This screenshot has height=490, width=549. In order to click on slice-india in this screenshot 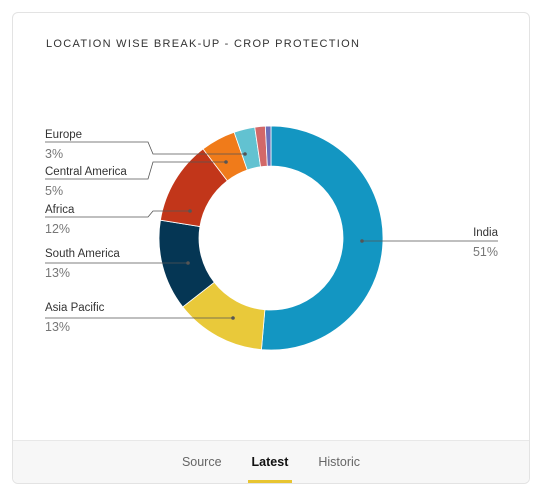, I will do `click(322, 238)`.